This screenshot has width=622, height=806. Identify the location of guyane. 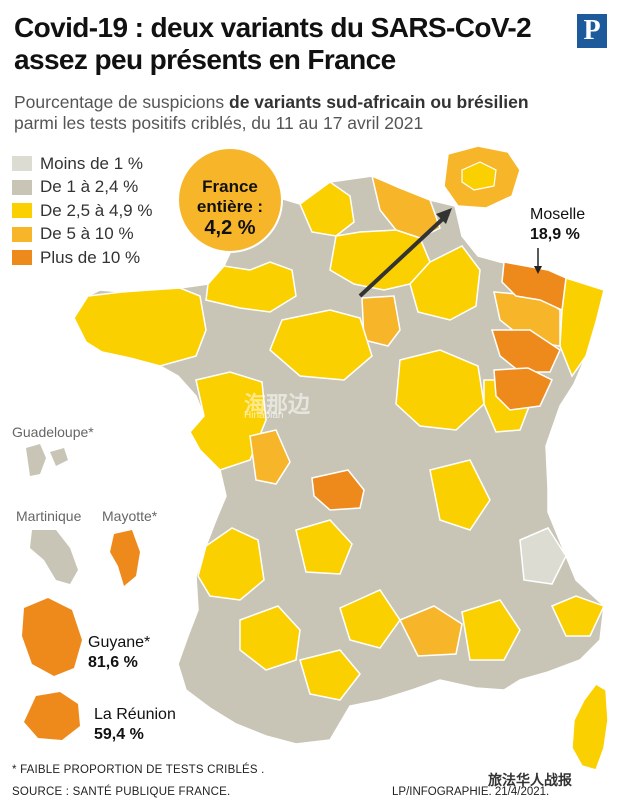
(52, 637).